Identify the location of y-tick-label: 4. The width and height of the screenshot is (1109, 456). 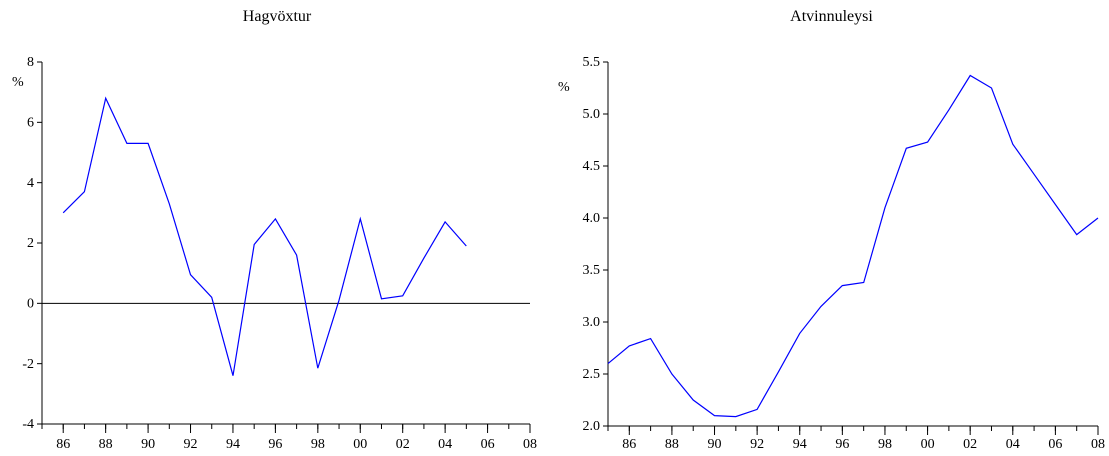
(30, 183).